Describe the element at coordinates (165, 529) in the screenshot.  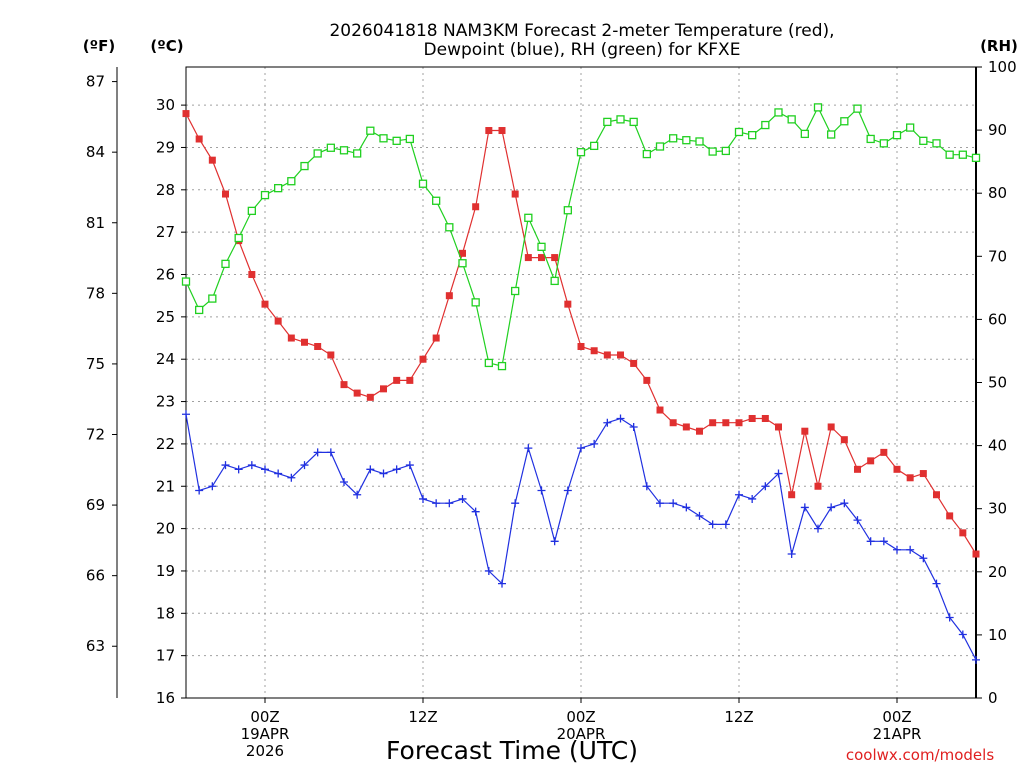
I see `celsius-tick-label: 20` at that location.